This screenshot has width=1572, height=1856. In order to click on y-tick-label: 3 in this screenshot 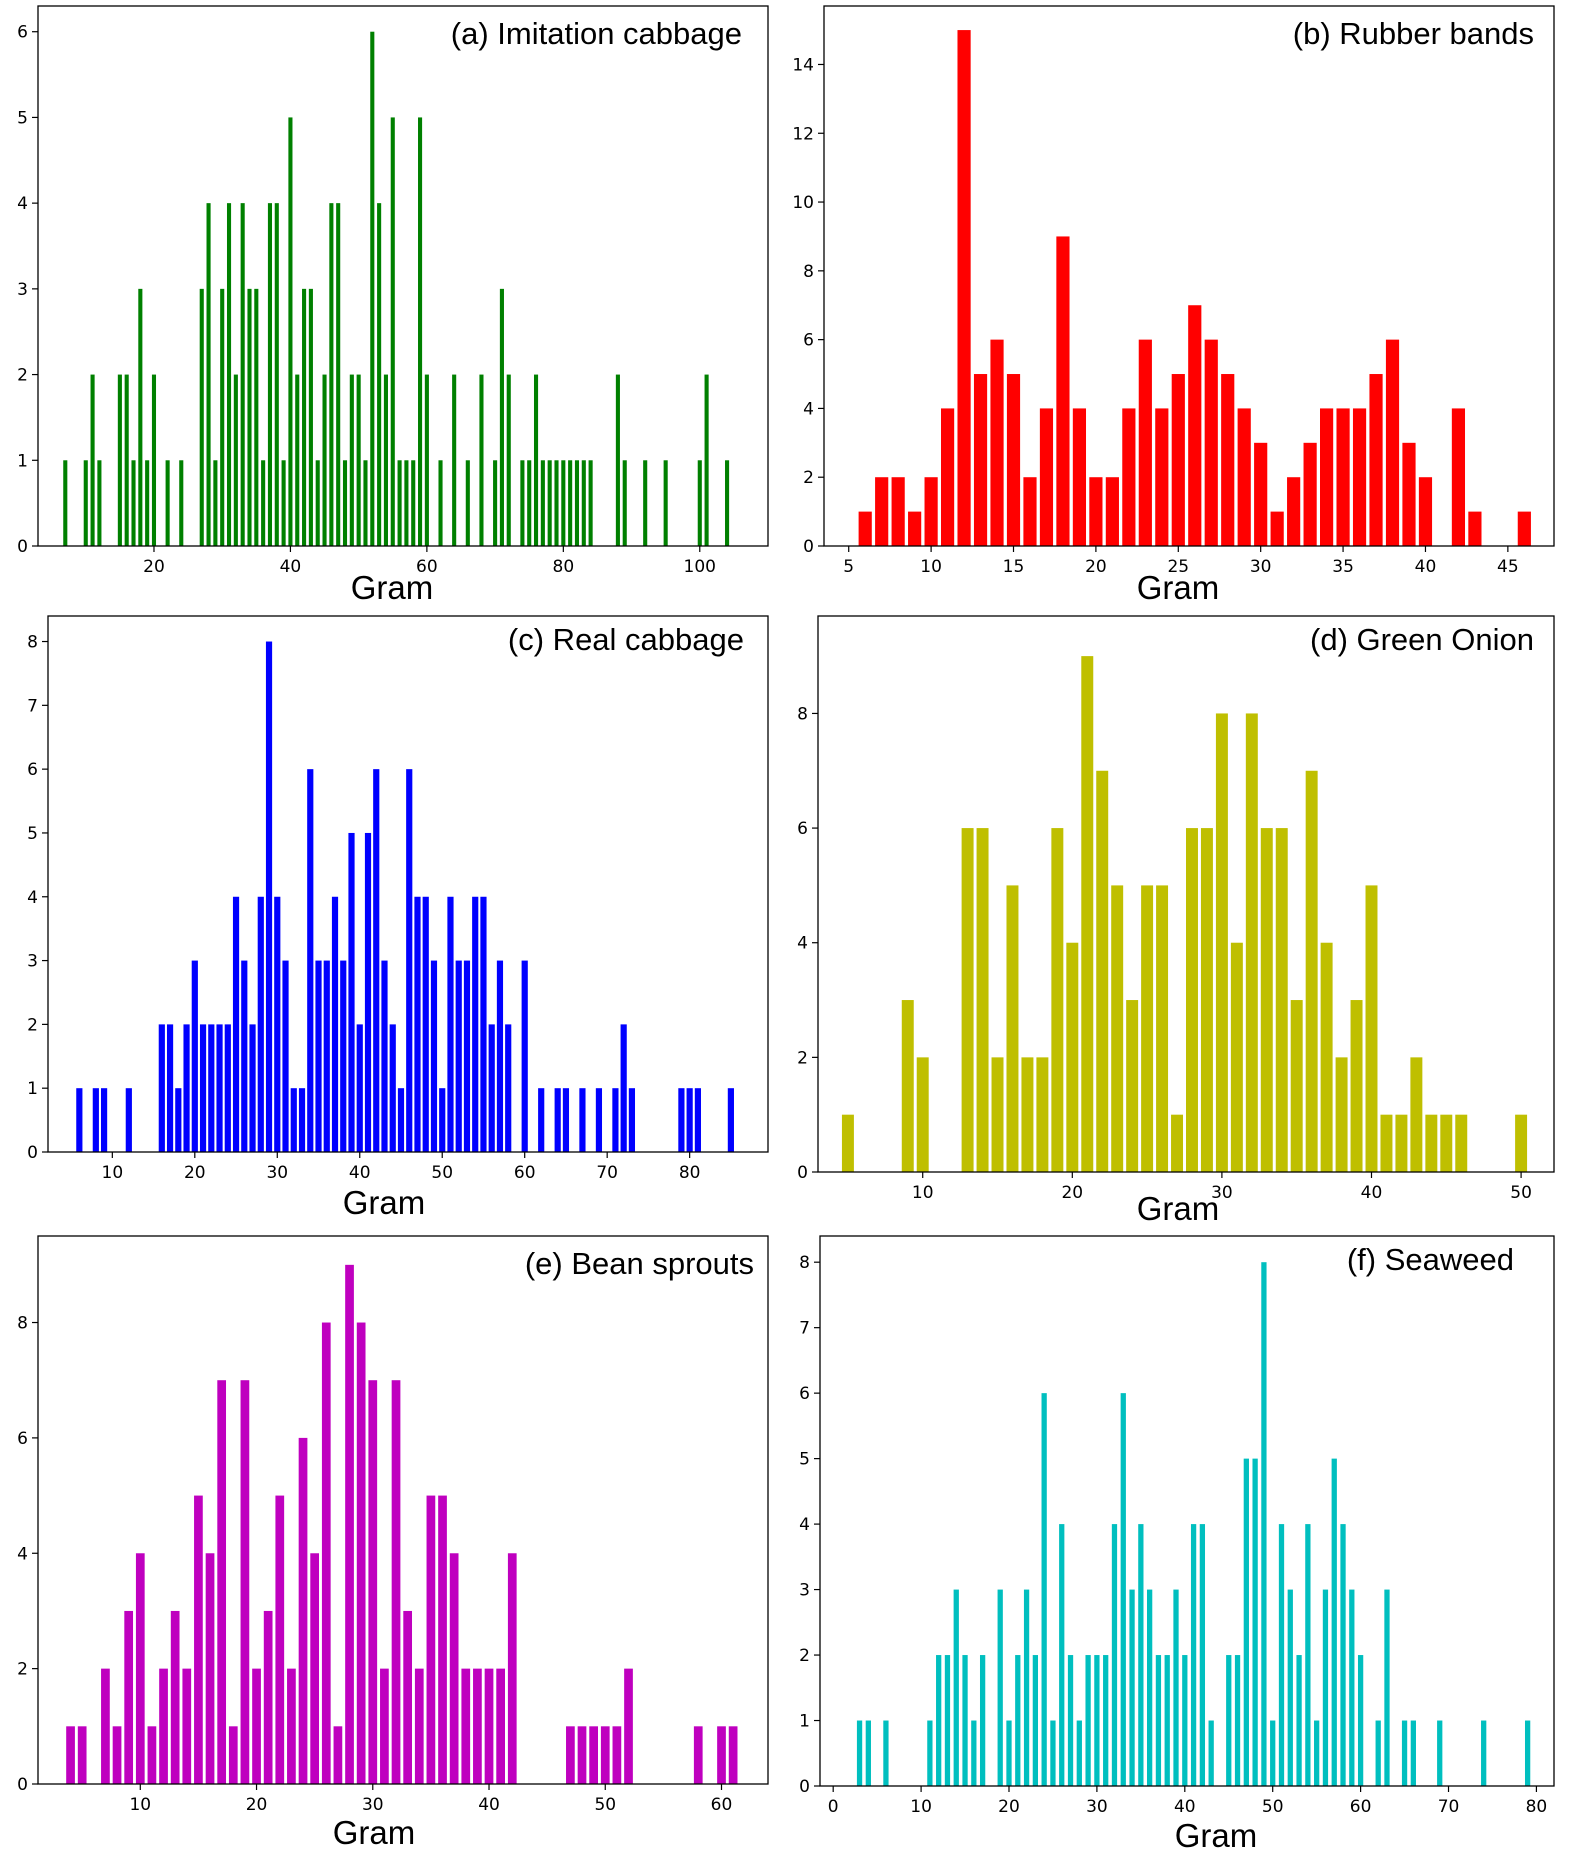, I will do `click(32, 962)`.